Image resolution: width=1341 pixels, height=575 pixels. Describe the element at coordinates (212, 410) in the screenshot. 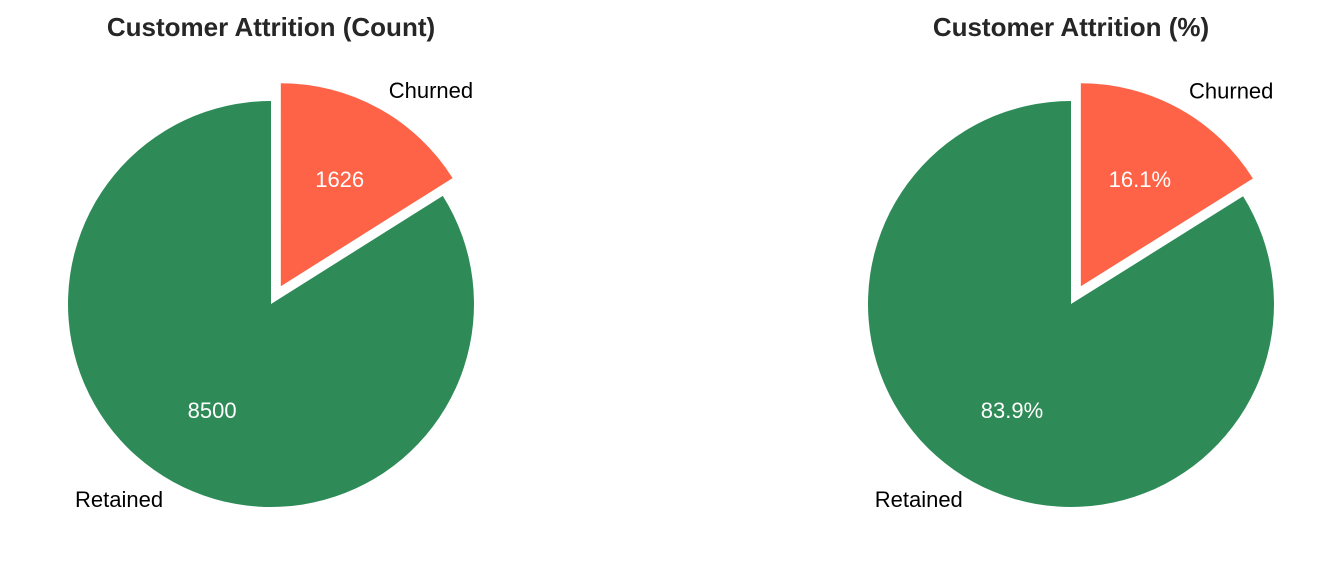

I see `slice-value-retained: 8500` at that location.